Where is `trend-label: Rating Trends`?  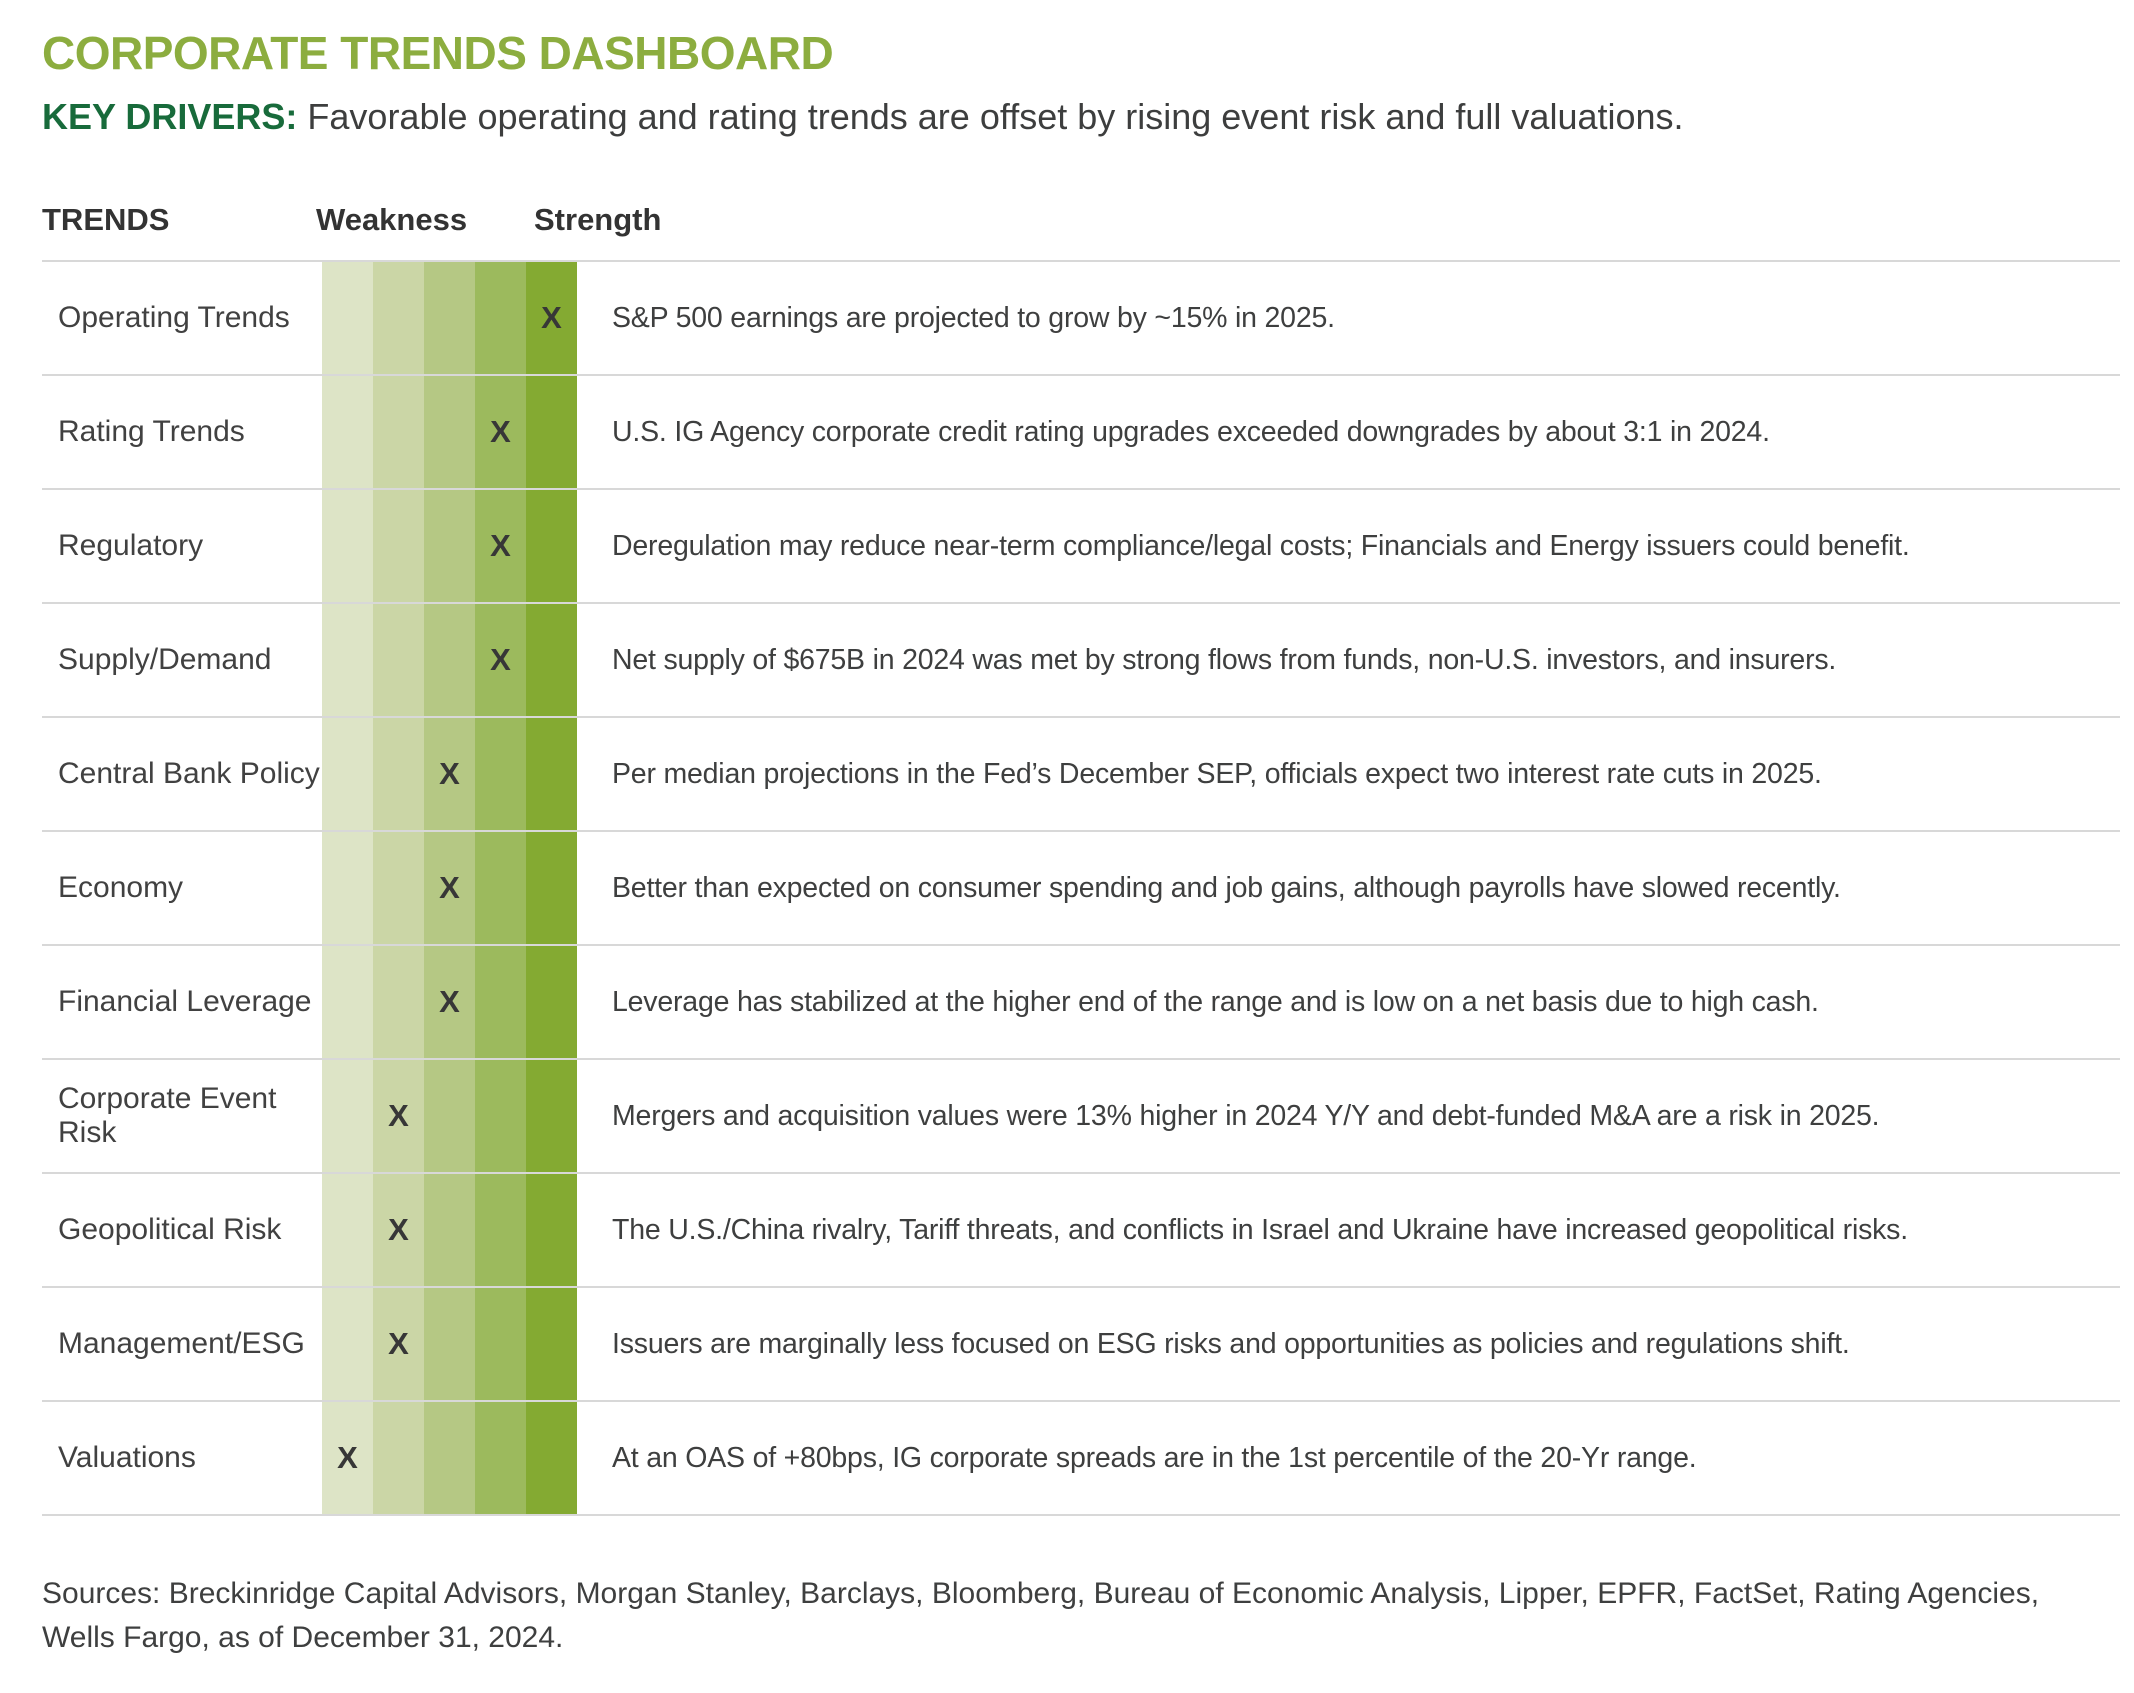
trend-label: Rating Trends is located at coordinates (151, 431).